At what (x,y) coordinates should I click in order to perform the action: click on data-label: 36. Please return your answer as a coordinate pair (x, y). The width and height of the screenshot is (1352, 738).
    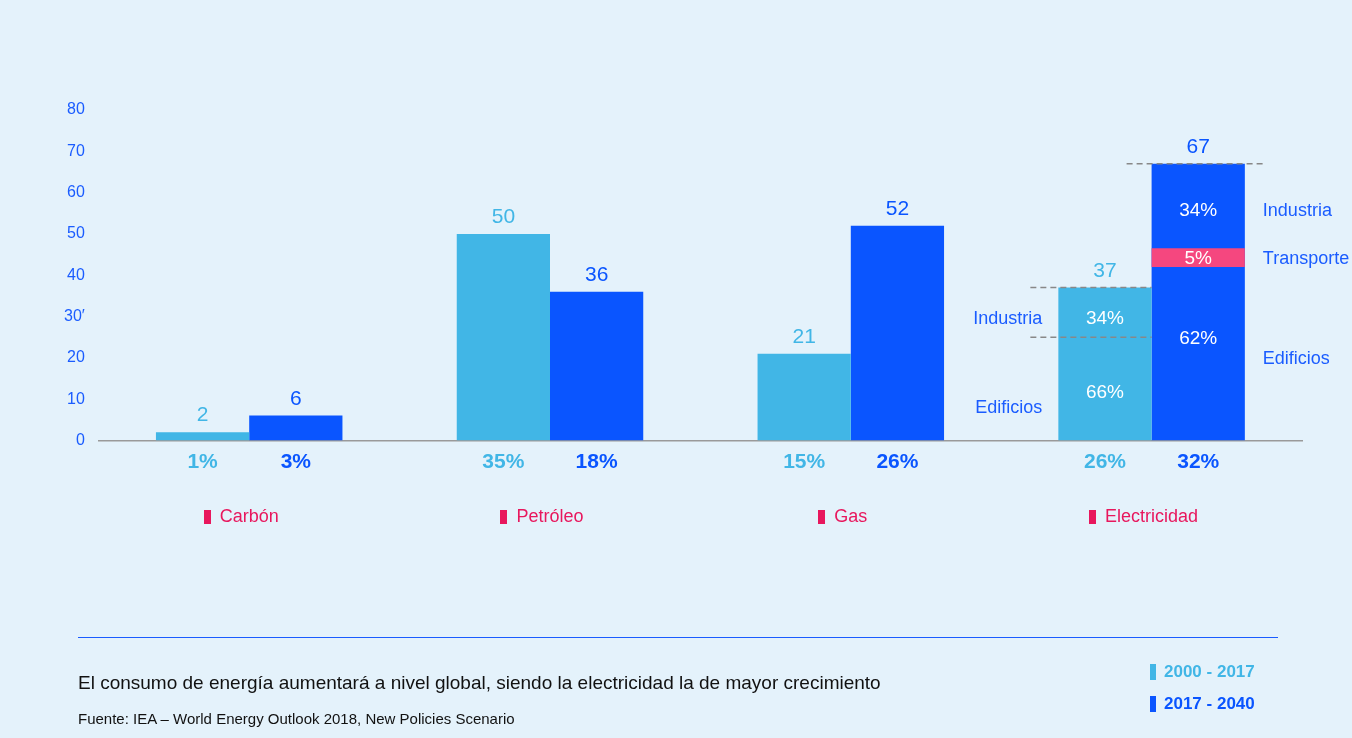
    Looking at the image, I should click on (596, 274).